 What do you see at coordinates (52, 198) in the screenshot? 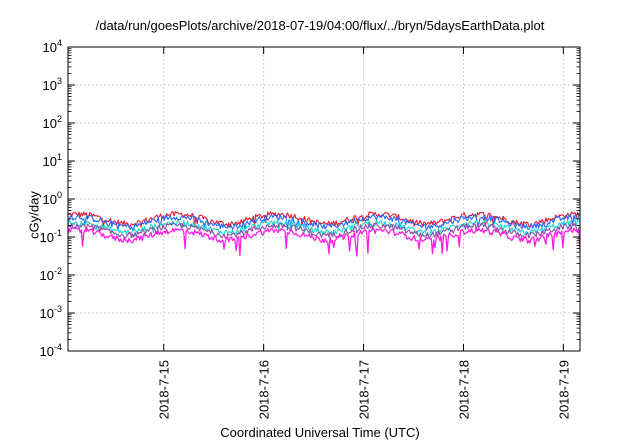
I see `y-tick-label: 10⁰` at bounding box center [52, 198].